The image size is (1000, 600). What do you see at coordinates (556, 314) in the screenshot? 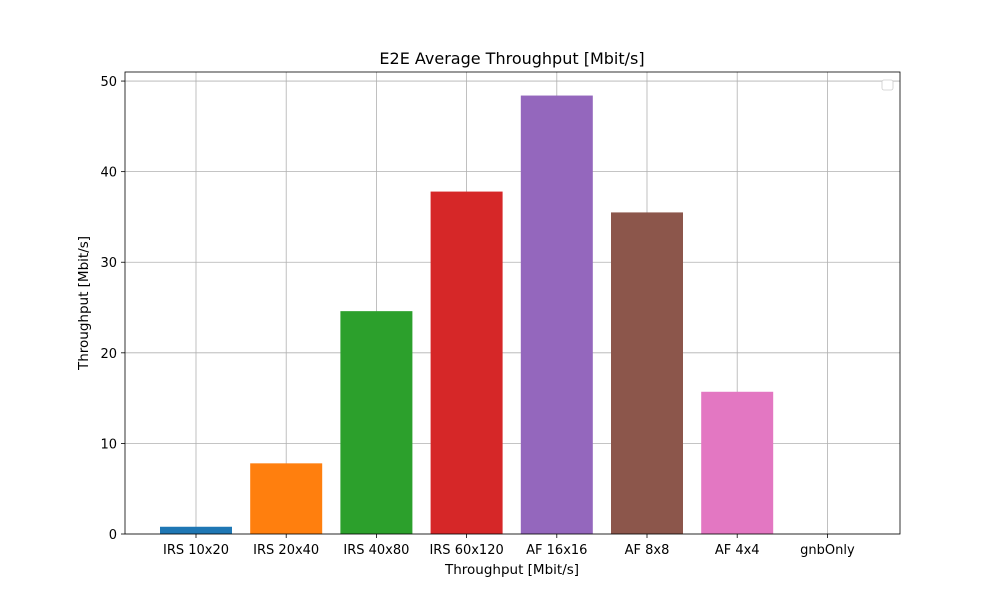
I see `bar-af-16x16` at bounding box center [556, 314].